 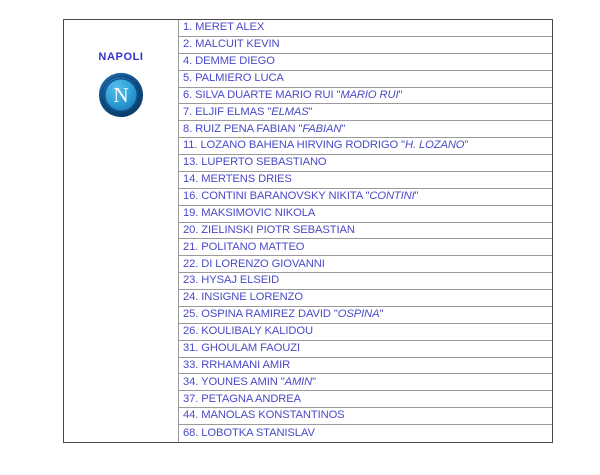 I want to click on table-row: 24. INSIGNE LORENZO, so click(x=365, y=298).